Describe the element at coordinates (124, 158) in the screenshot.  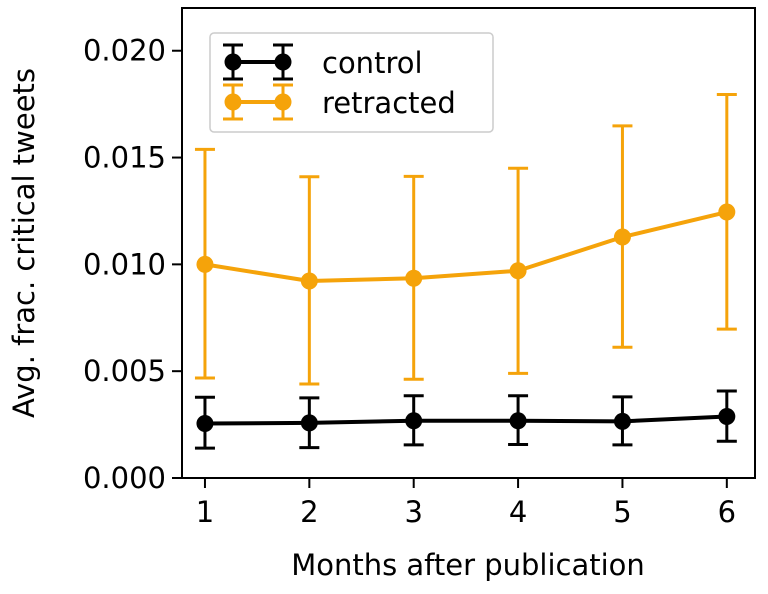
I see `y-tick-label: 0.015` at that location.